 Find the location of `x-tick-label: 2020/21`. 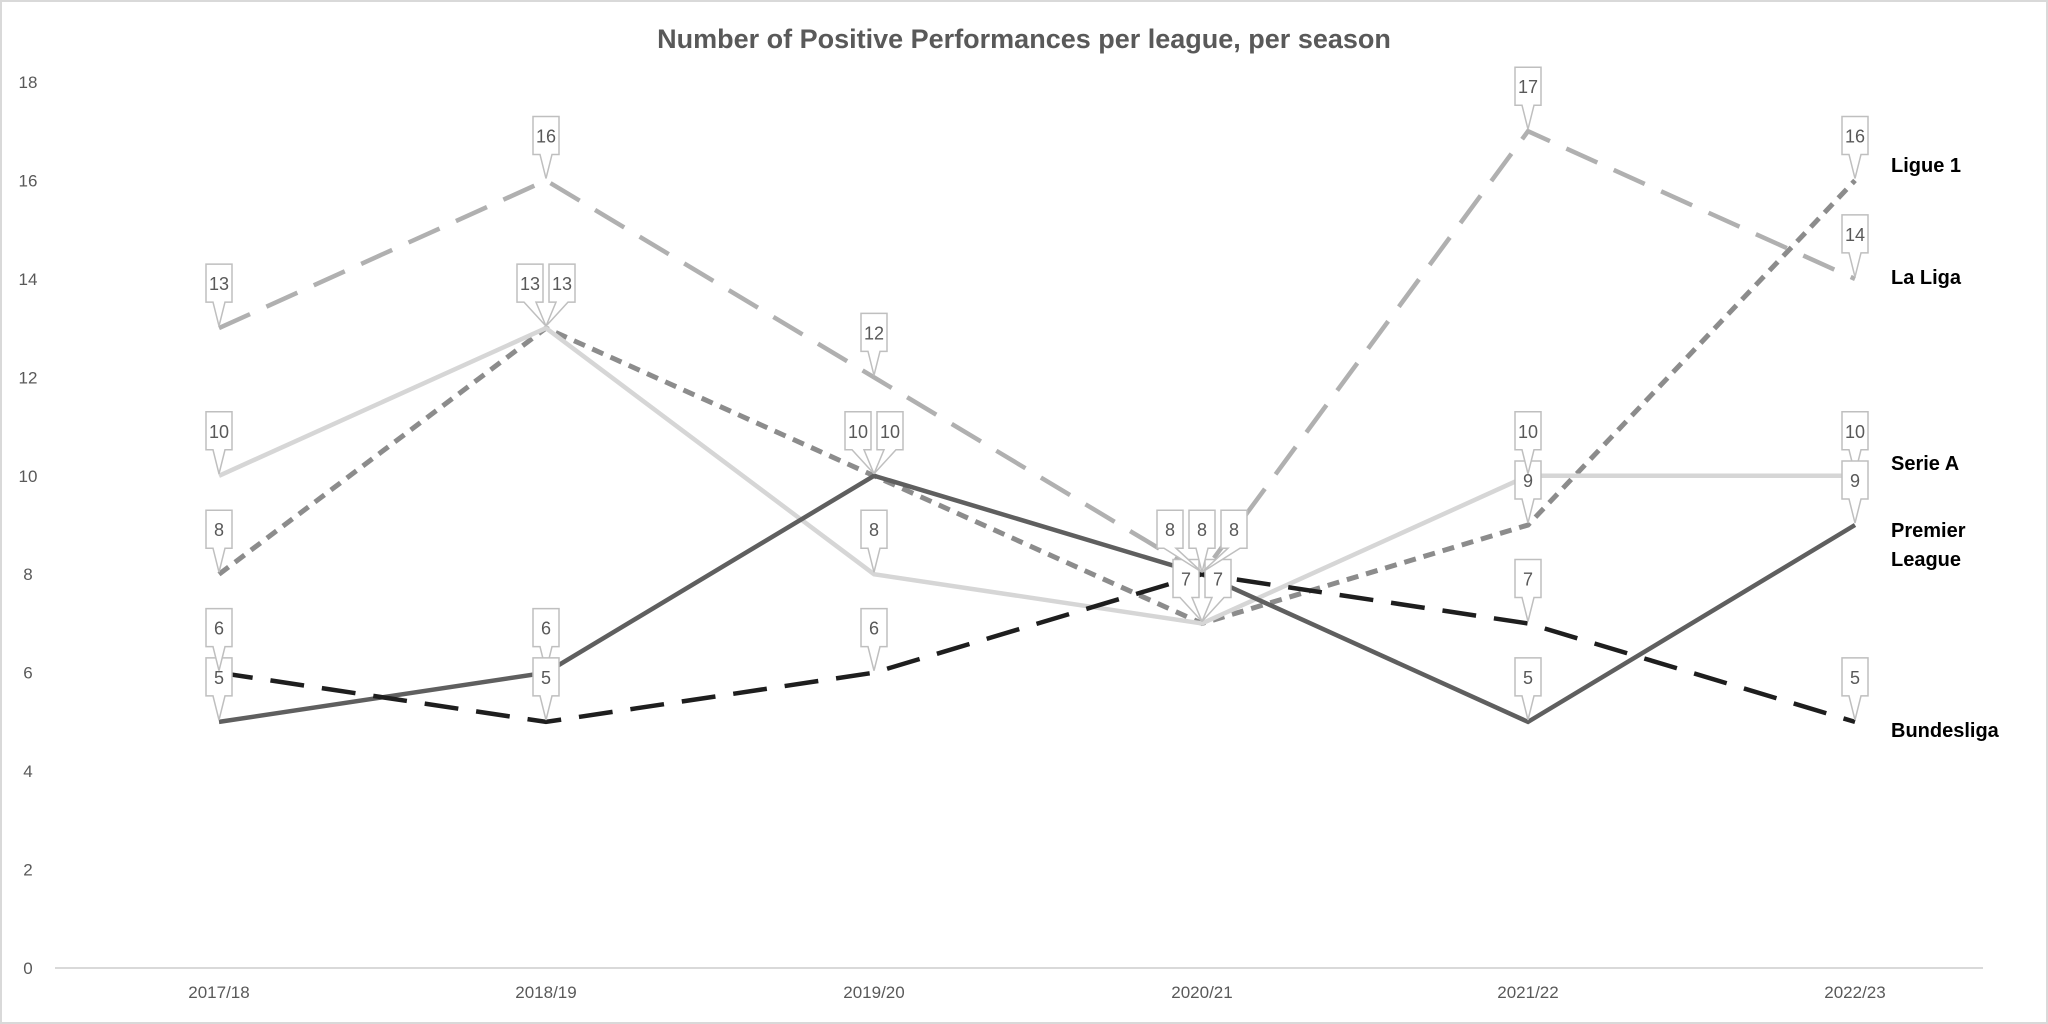

x-tick-label: 2020/21 is located at coordinates (1201, 992).